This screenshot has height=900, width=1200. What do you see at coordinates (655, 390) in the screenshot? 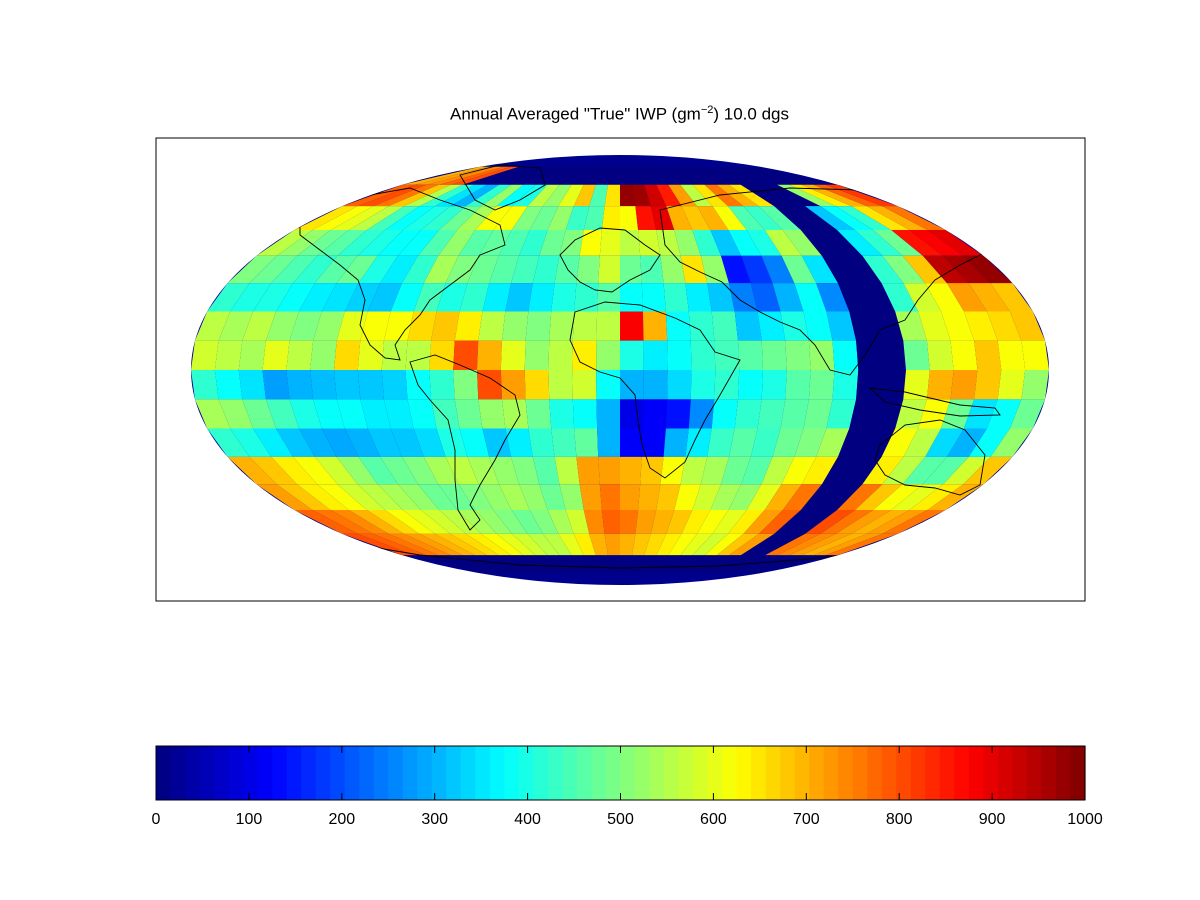
I see `coastline-africa` at bounding box center [655, 390].